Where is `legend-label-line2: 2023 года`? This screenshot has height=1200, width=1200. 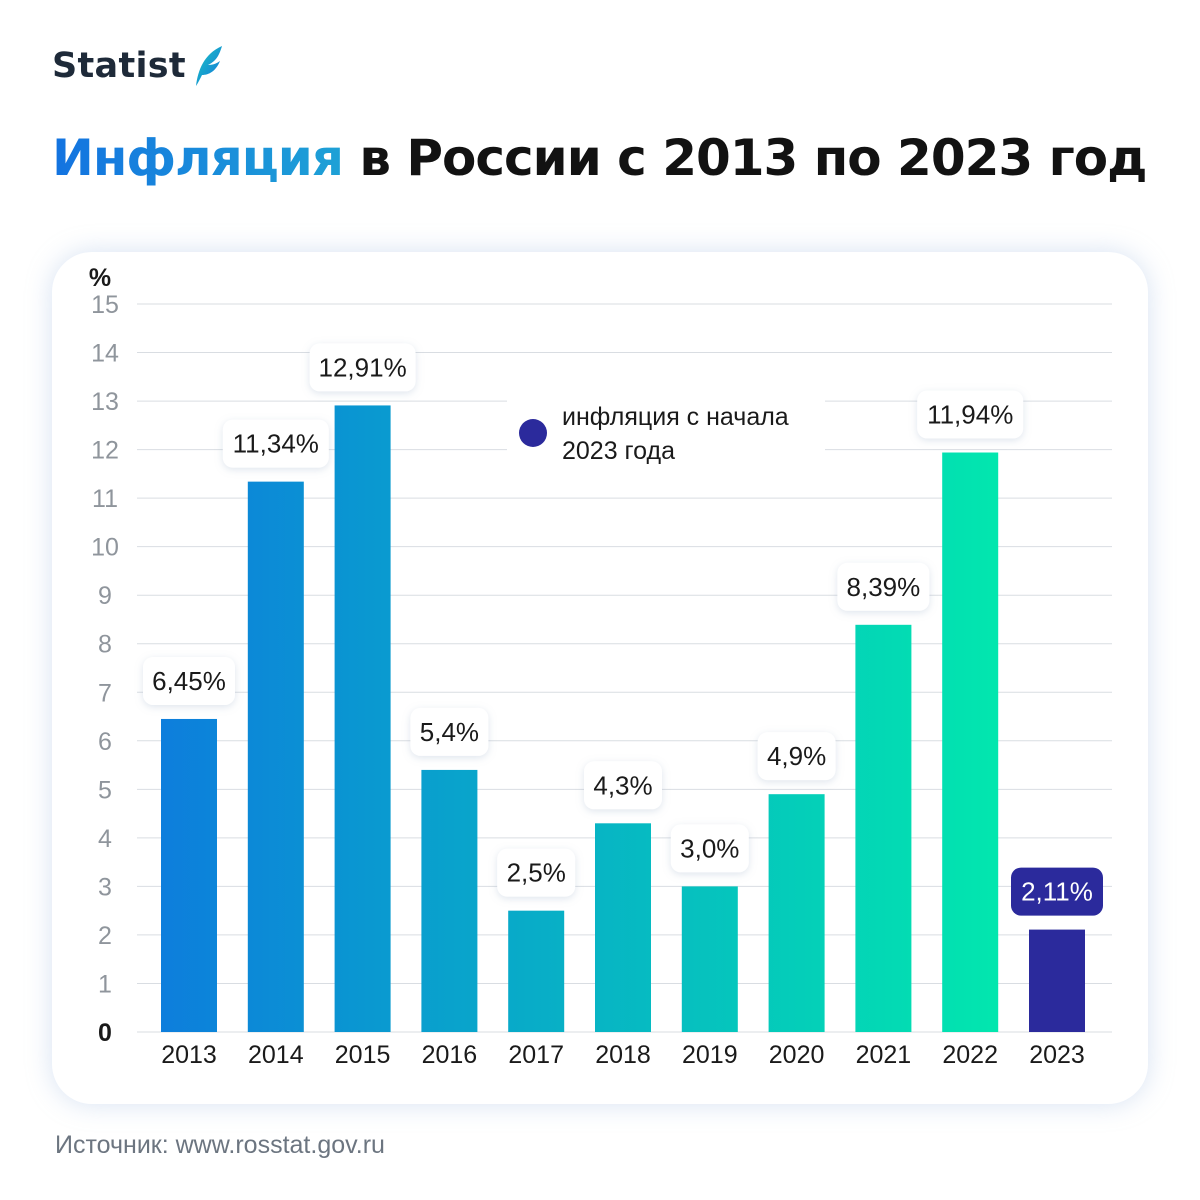 legend-label-line2: 2023 года is located at coordinates (618, 451).